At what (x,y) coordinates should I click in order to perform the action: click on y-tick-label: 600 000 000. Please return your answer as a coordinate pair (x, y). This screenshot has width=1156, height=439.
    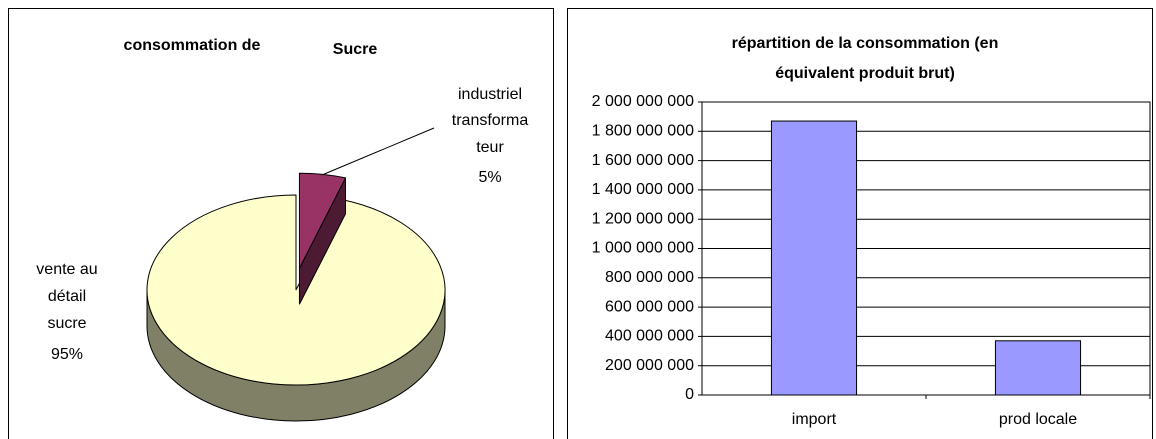
    Looking at the image, I should click on (649, 306).